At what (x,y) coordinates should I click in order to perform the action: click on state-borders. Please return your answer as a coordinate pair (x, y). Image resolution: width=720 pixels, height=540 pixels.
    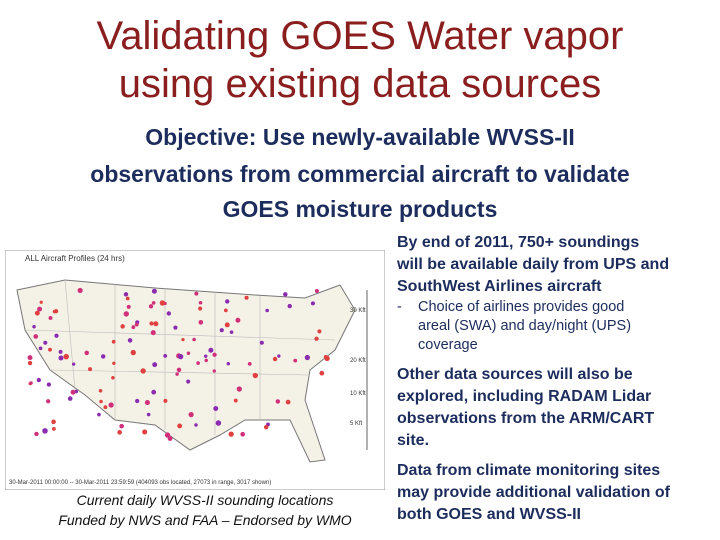
    Looking at the image, I should click on (180, 357).